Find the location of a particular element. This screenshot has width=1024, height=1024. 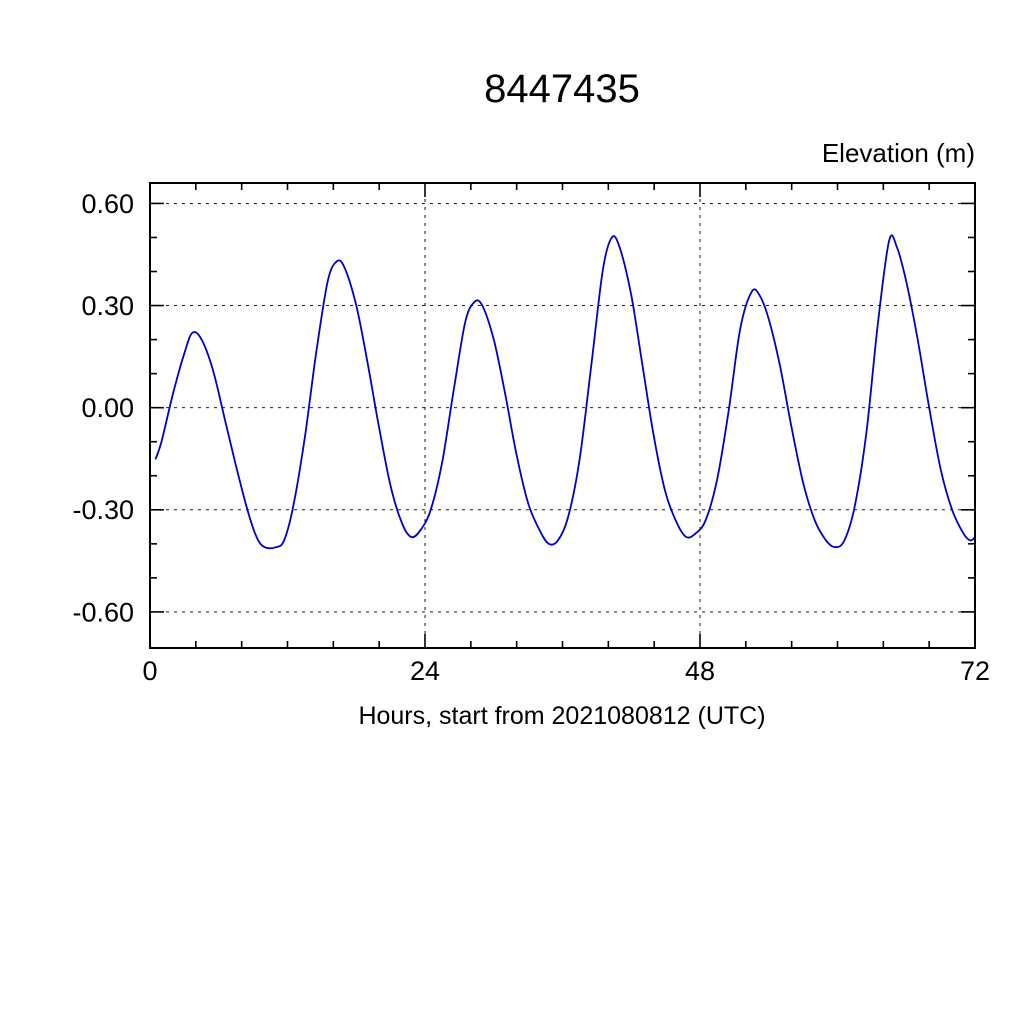

svg-text: 24 is located at coordinates (425, 671).